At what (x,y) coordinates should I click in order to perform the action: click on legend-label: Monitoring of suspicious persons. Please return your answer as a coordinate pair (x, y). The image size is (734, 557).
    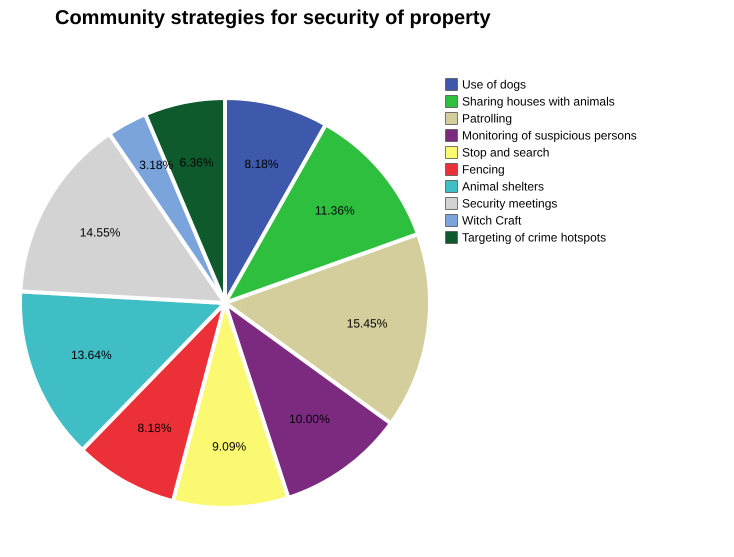
    Looking at the image, I should click on (549, 135).